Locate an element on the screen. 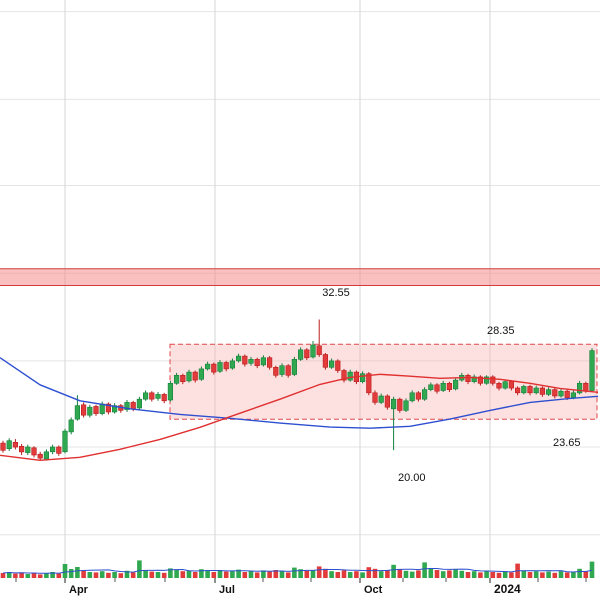 This screenshot has width=600, height=600. ma-line-red is located at coordinates (299, 417).